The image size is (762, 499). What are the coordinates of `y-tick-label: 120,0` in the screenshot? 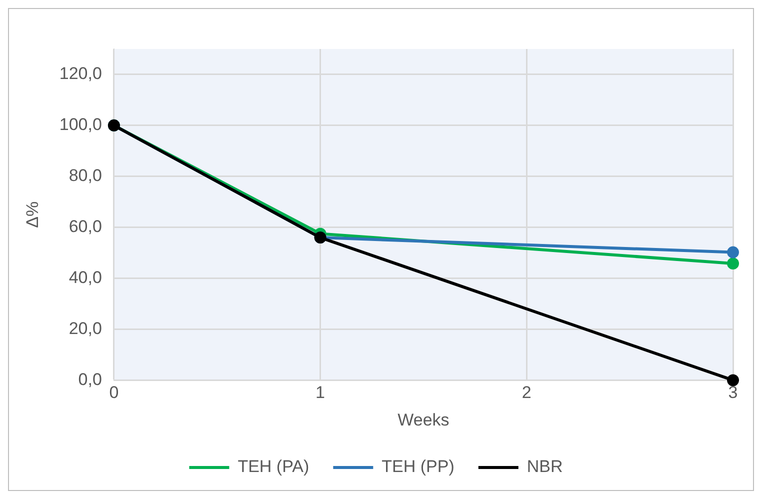 It's located at (80, 74).